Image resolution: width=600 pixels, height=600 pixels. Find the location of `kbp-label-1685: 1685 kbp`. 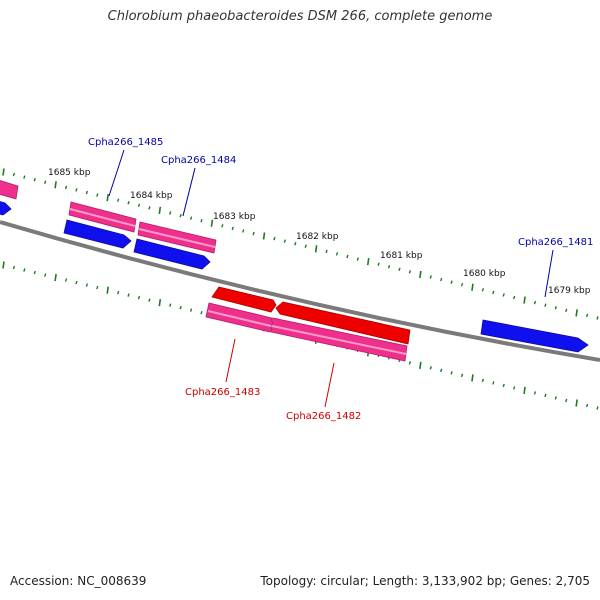

kbp-label-1685: 1685 kbp is located at coordinates (69, 173).